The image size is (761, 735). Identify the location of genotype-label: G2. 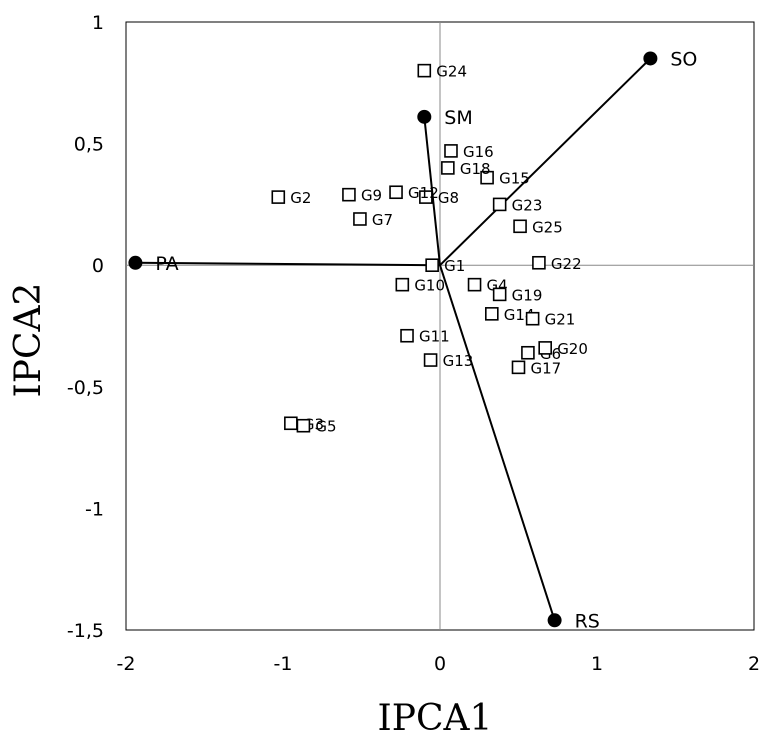
(300, 198).